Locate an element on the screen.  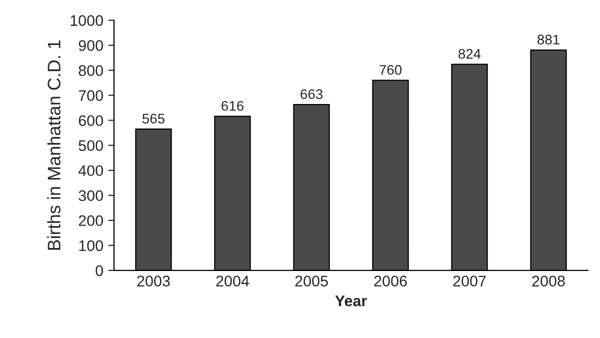
data-label: 881 is located at coordinates (549, 39).